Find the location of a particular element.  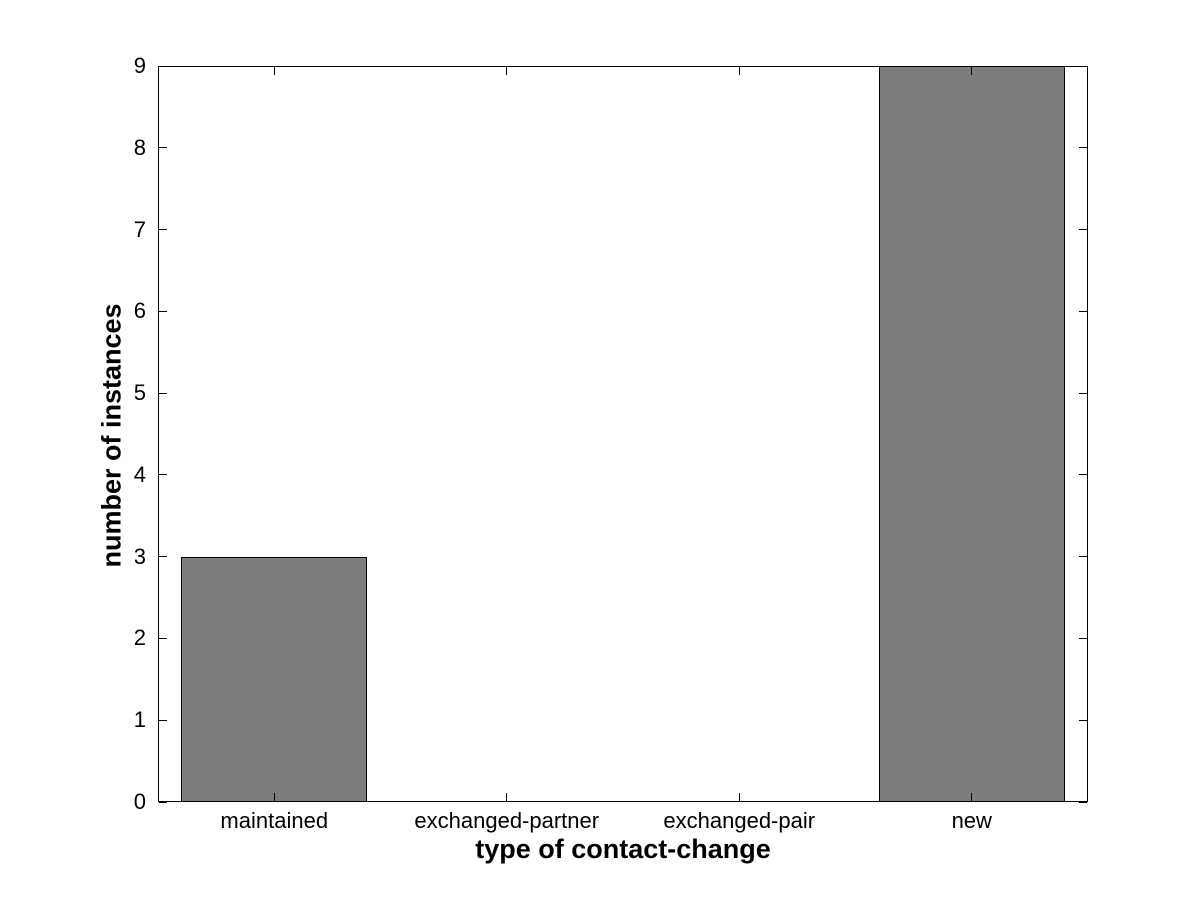

x-tick-label: new is located at coordinates (971, 820).